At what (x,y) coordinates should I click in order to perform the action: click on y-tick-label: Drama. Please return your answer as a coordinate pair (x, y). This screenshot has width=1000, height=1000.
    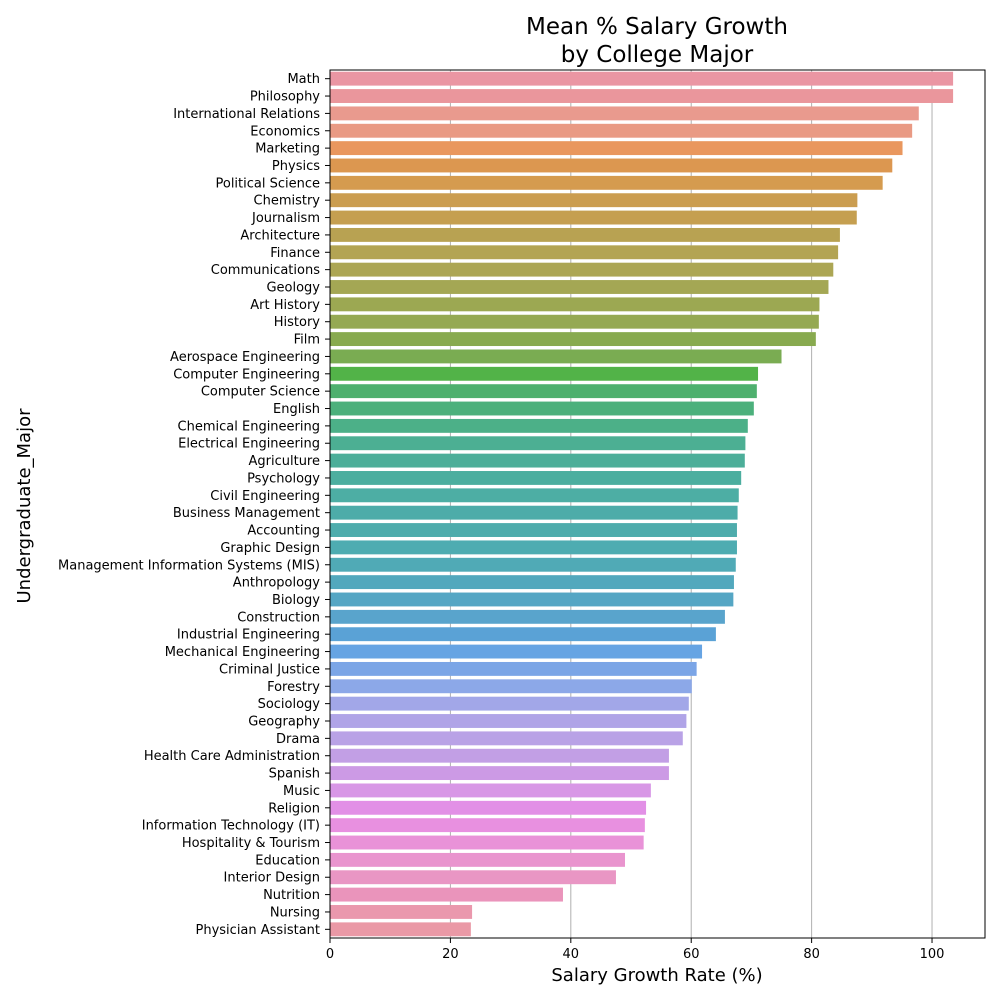
    Looking at the image, I should click on (298, 739).